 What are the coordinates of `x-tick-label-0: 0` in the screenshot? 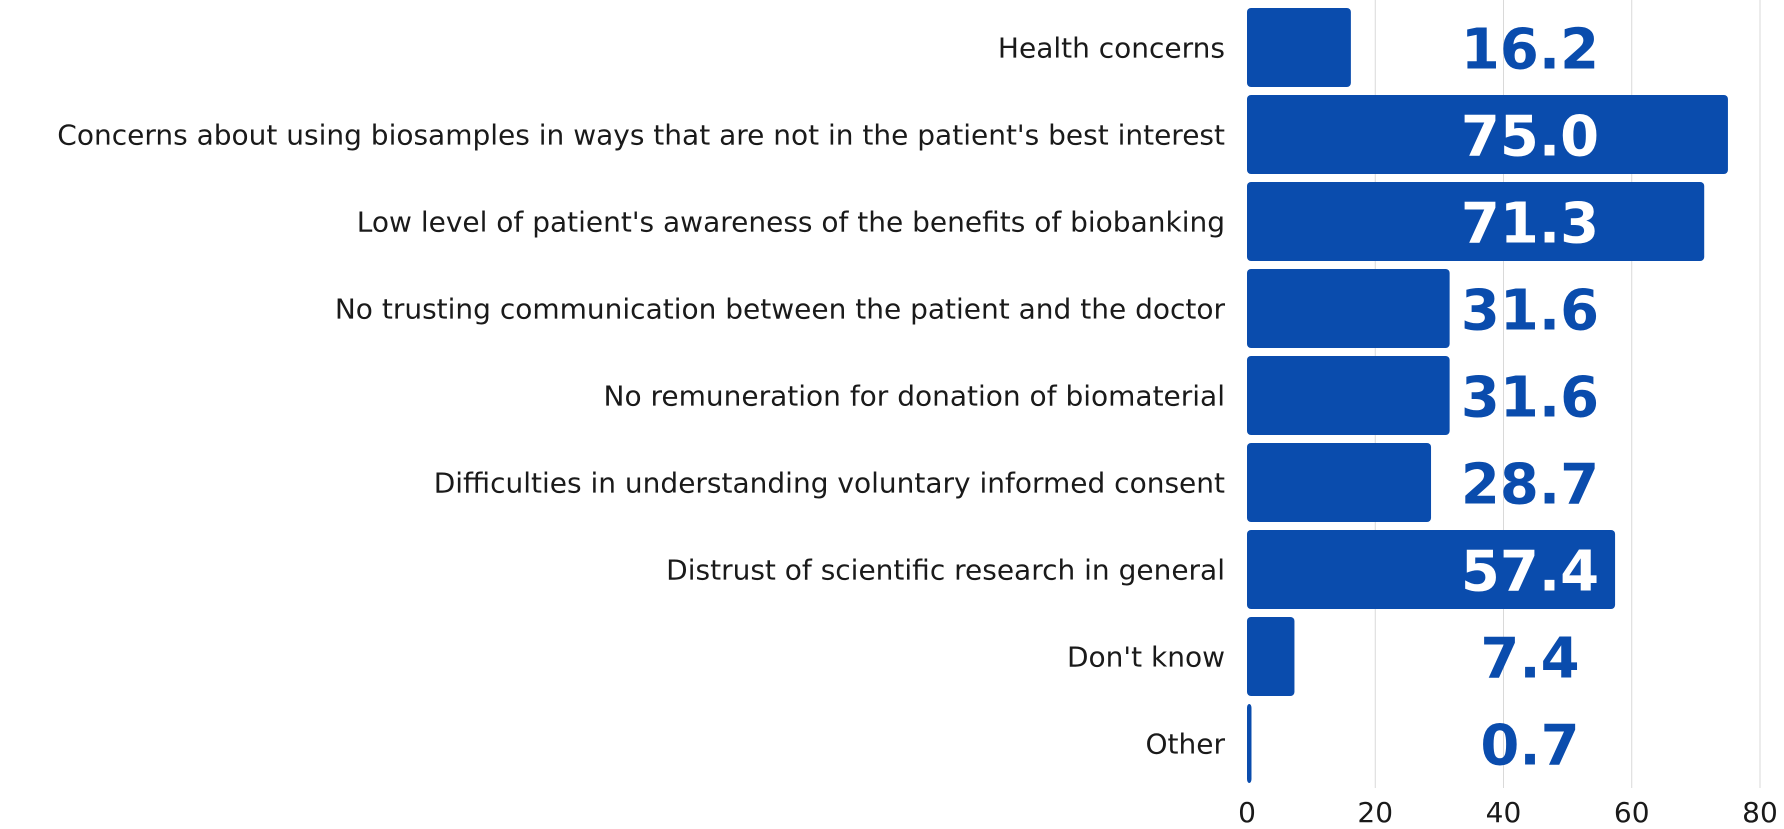 It's located at (1247, 812).